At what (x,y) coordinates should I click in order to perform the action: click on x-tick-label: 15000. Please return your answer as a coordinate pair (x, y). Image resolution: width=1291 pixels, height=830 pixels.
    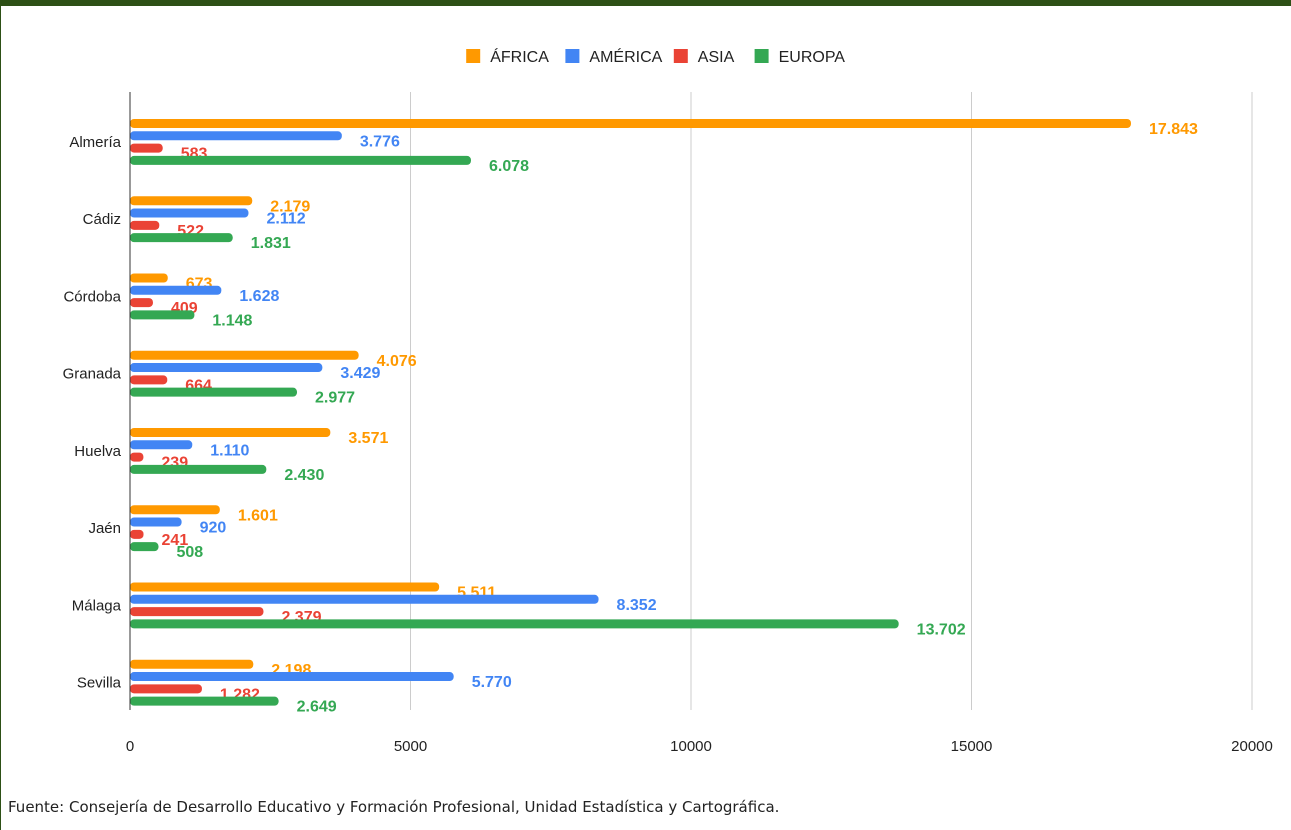
    Looking at the image, I should click on (972, 746).